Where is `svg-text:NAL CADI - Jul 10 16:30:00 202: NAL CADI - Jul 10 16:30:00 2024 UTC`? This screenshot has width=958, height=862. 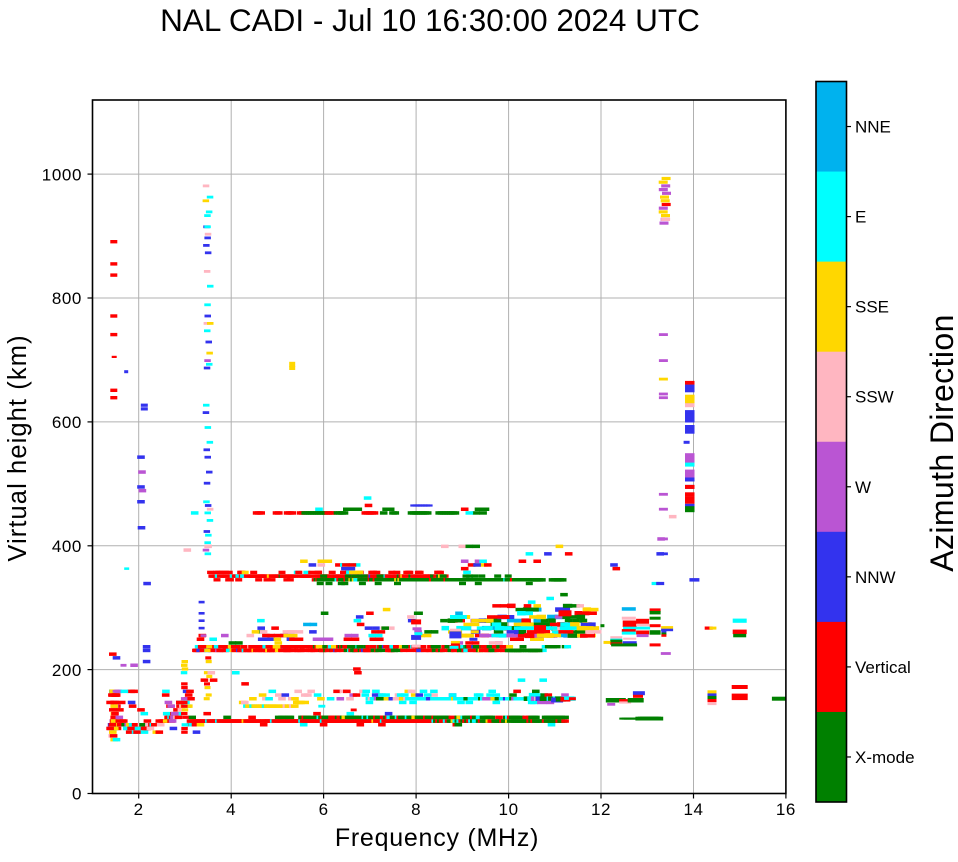 svg-text:NAL CADI - Jul 10 16:30:00 202: NAL CADI - Jul 10 16:30:00 2024 UTC is located at coordinates (430, 20).